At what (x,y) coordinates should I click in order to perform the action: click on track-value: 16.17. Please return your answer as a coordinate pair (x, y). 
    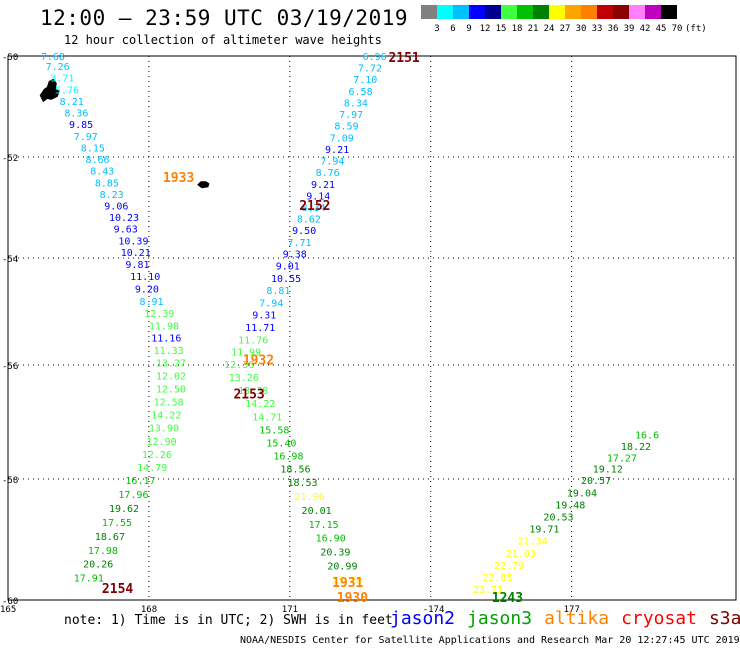
    Looking at the image, I should click on (140, 481).